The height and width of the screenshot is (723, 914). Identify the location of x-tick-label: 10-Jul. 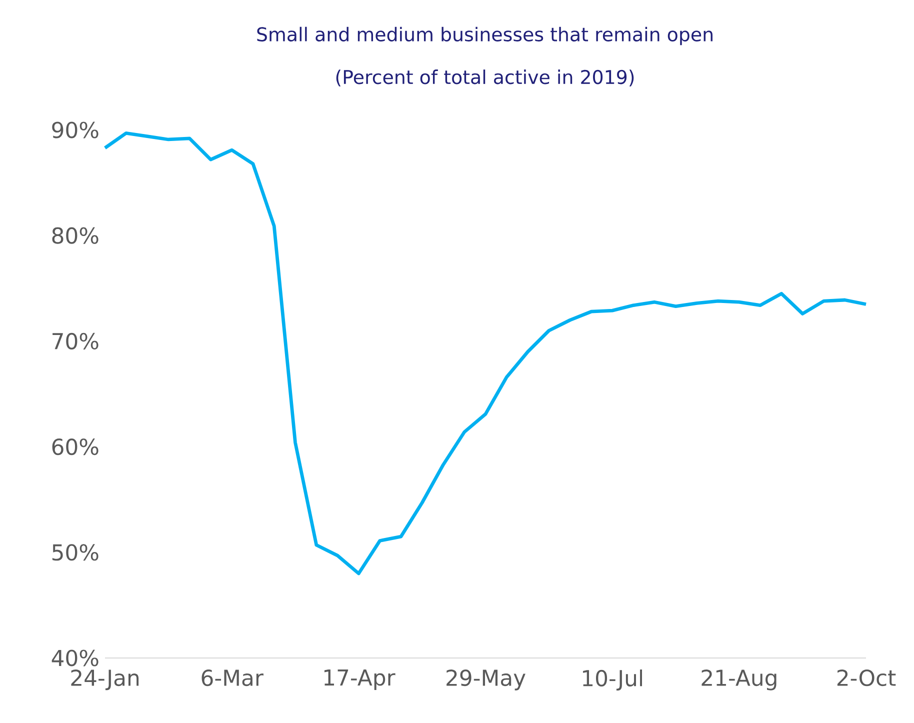
(612, 680).